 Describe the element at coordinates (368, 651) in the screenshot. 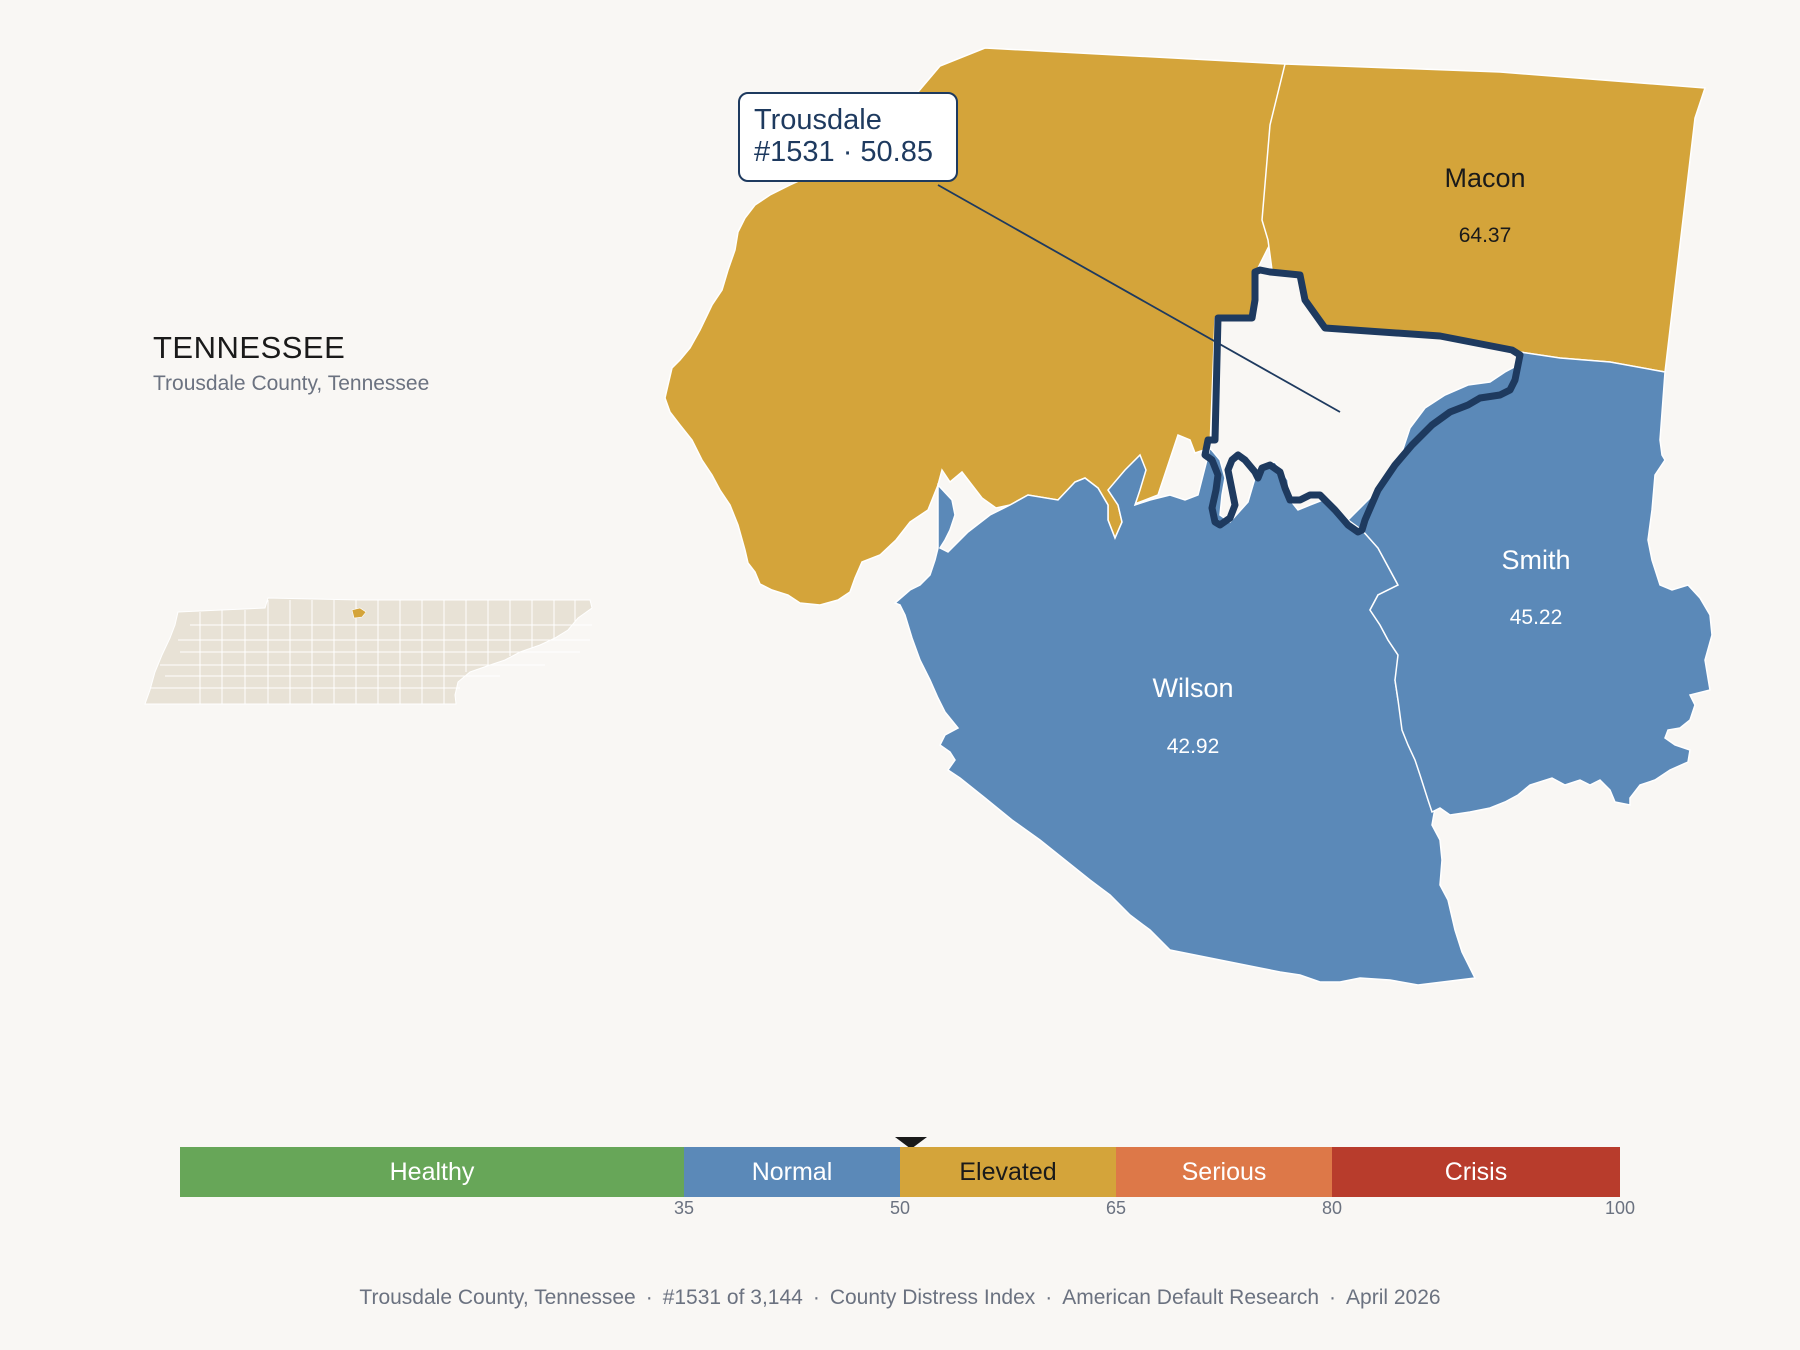

I see `tennessee-inset-map` at that location.